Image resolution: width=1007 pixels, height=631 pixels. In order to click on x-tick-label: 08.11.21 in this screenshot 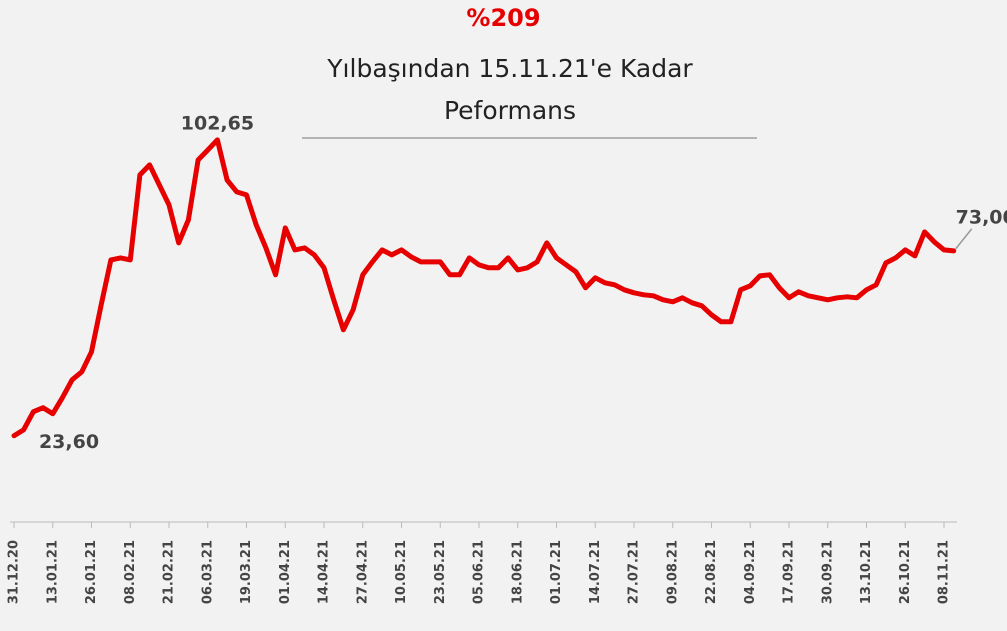, I will do `click(944, 572)`.